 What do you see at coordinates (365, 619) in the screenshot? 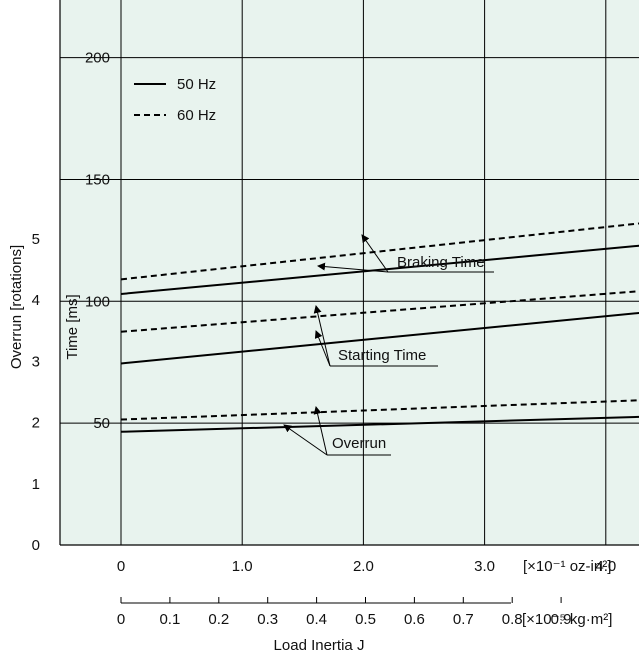
I see `x-tick-label-kg: 0.5` at bounding box center [365, 619].